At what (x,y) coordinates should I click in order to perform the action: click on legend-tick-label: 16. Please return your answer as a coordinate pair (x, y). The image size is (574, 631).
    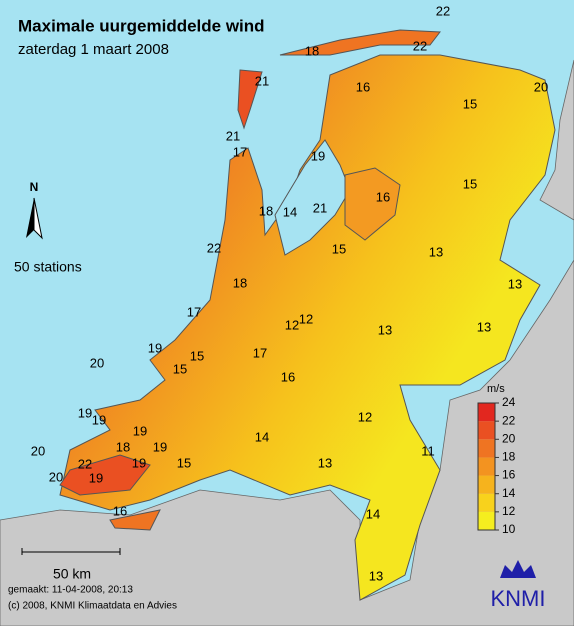
    Looking at the image, I should click on (509, 475).